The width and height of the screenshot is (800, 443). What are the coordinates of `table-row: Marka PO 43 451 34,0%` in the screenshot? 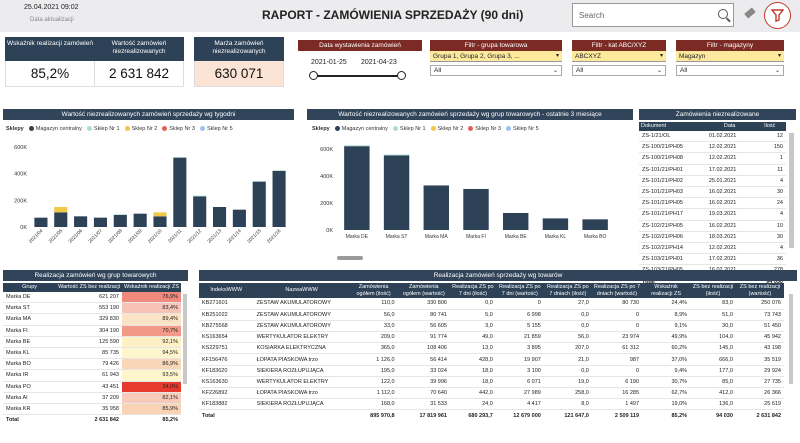 It's located at (92, 387).